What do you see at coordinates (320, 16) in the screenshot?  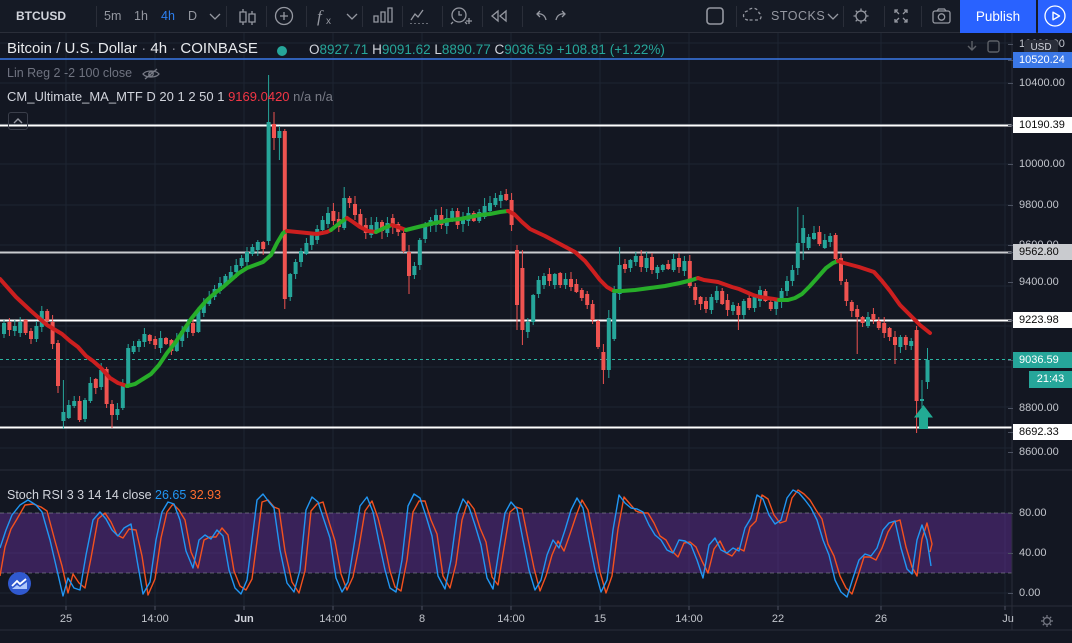 I see `svg-text: f` at bounding box center [320, 16].